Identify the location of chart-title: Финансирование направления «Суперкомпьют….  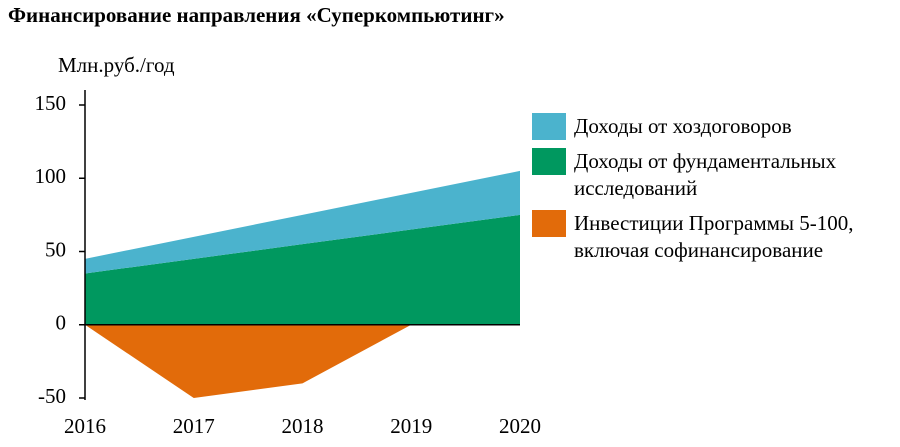
(256, 15).